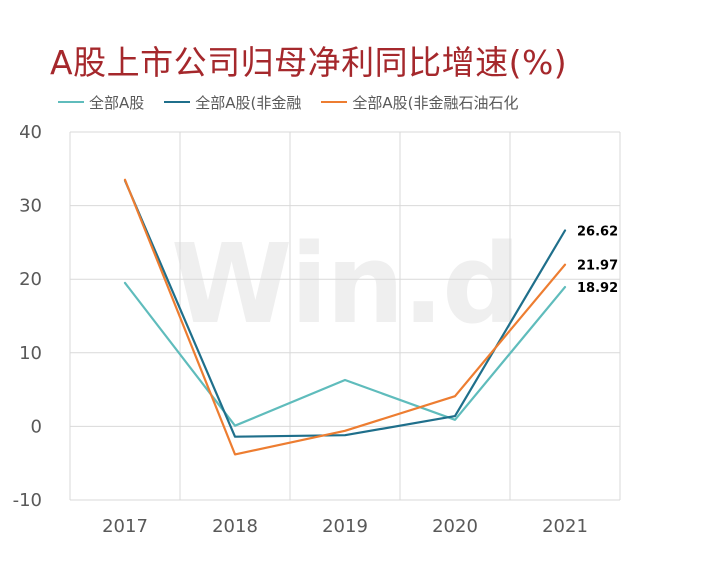 The height and width of the screenshot is (570, 704). What do you see at coordinates (455, 526) in the screenshot?
I see `x-tick-label: 2020` at bounding box center [455, 526].